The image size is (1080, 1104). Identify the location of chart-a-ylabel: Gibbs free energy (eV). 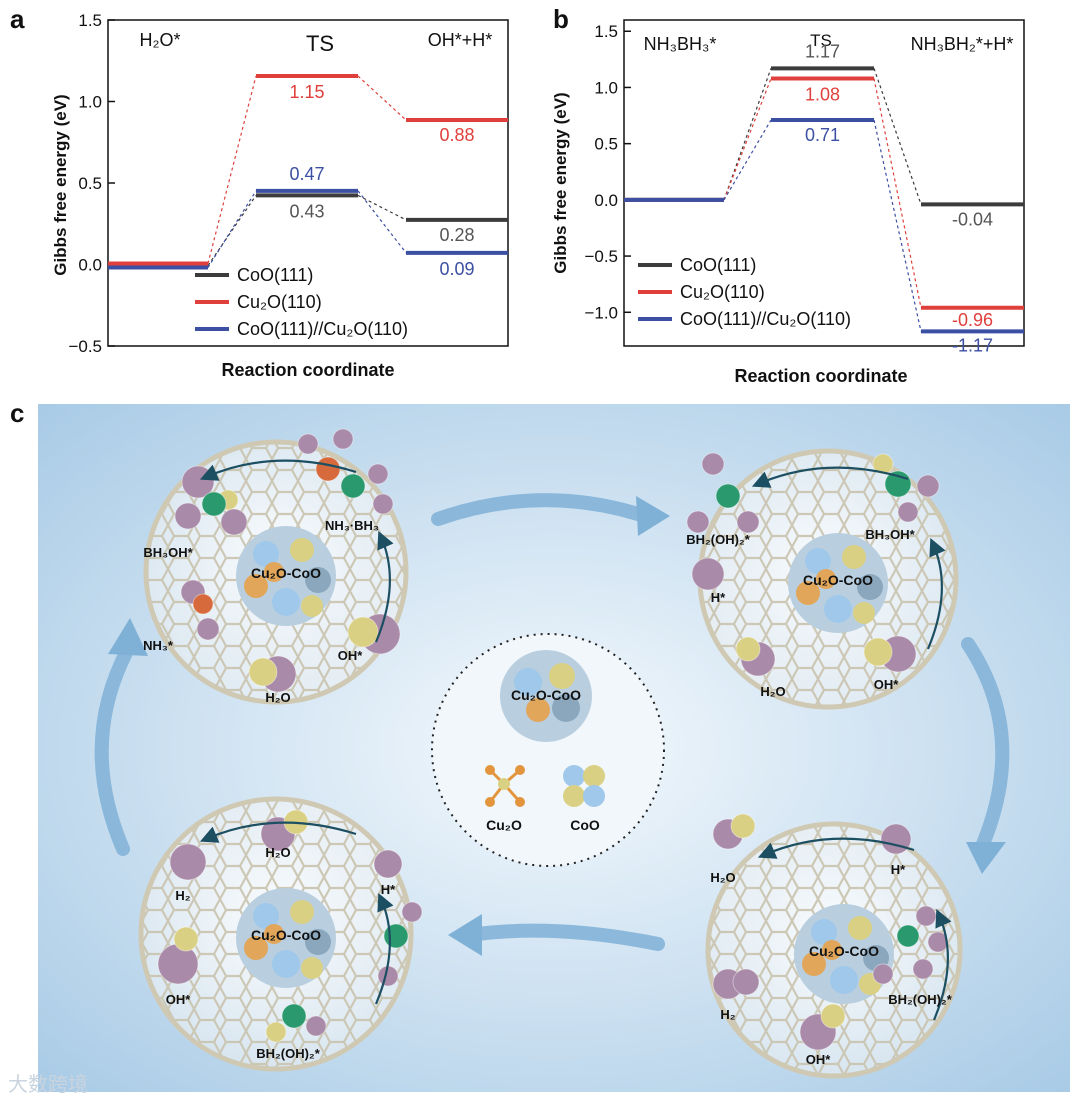
(60, 184).